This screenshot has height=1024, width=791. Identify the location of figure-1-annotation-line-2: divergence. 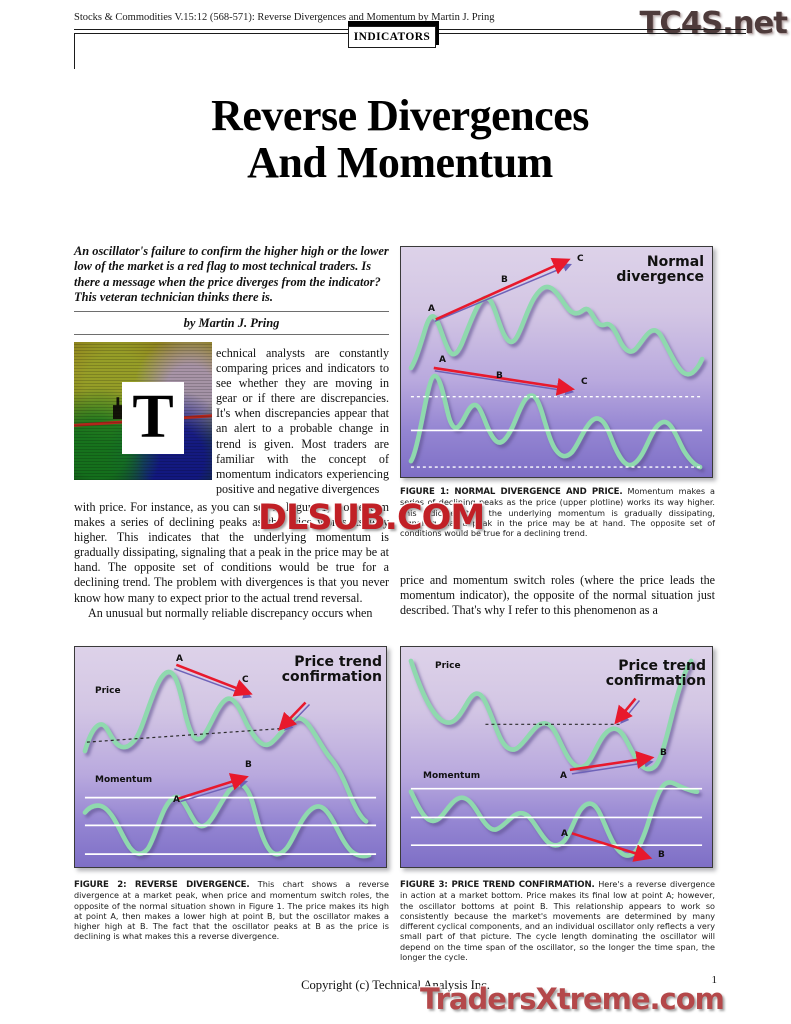
(660, 277).